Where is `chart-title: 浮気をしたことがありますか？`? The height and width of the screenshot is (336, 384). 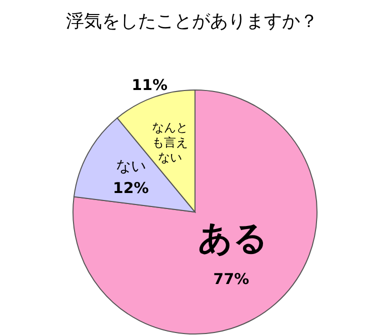 chart-title: 浮気をしたことがありますか？ is located at coordinates (192, 21).